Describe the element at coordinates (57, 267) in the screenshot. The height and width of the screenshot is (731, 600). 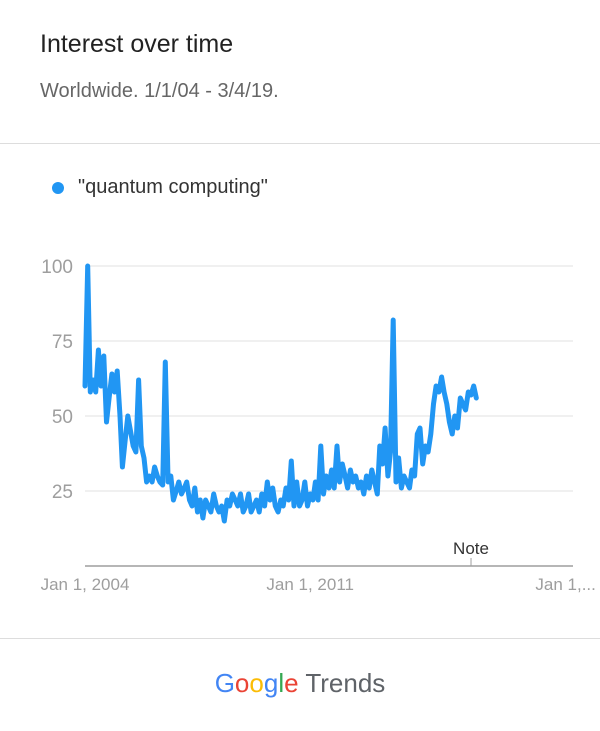
I see `y-tick-label: 100` at that location.